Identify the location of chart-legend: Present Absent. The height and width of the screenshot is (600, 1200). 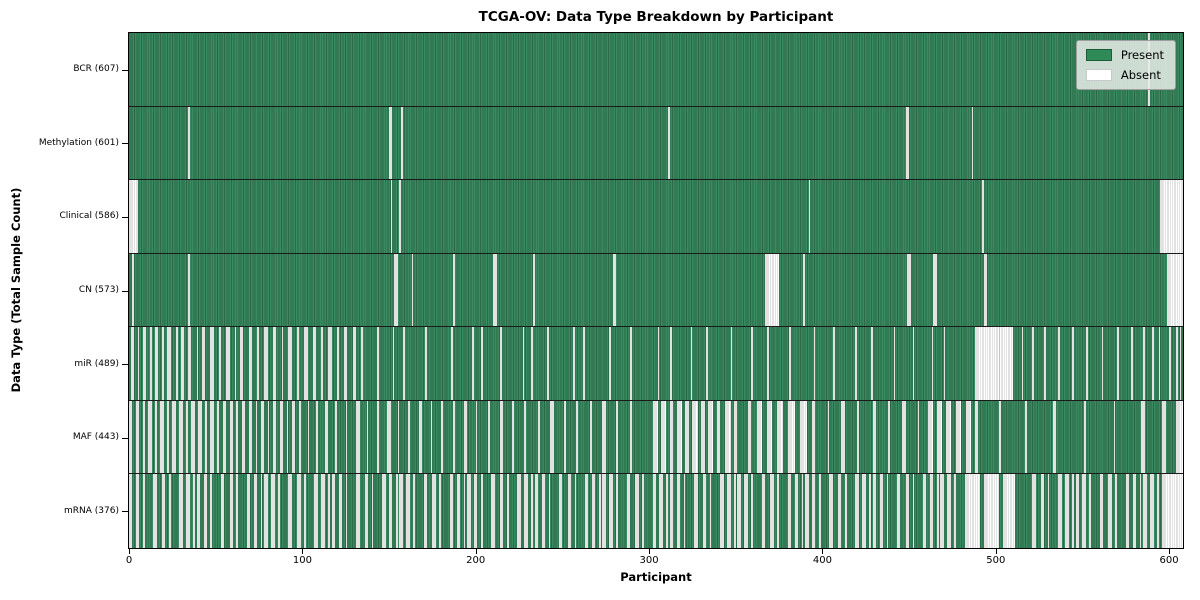
(1125, 65).